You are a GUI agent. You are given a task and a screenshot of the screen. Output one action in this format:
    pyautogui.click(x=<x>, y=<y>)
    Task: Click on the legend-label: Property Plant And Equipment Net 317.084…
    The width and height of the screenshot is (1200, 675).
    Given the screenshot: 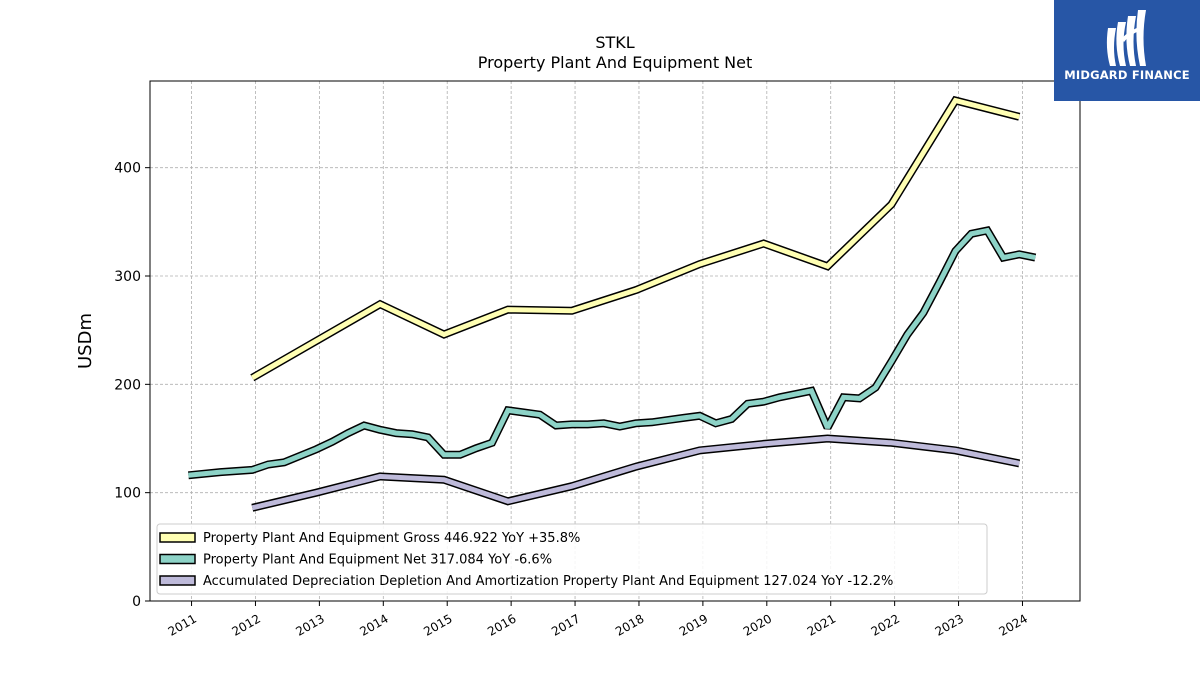 What is the action you would take?
    pyautogui.click(x=377, y=560)
    